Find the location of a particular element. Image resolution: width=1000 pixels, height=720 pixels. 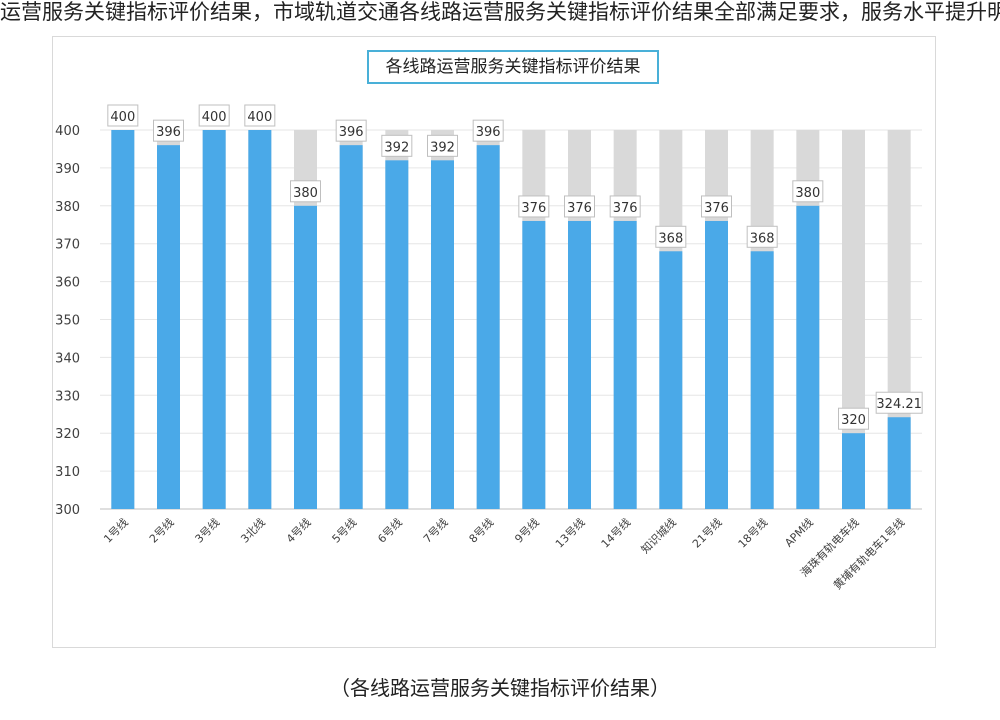

y-tick-label: 350 is located at coordinates (67, 321).